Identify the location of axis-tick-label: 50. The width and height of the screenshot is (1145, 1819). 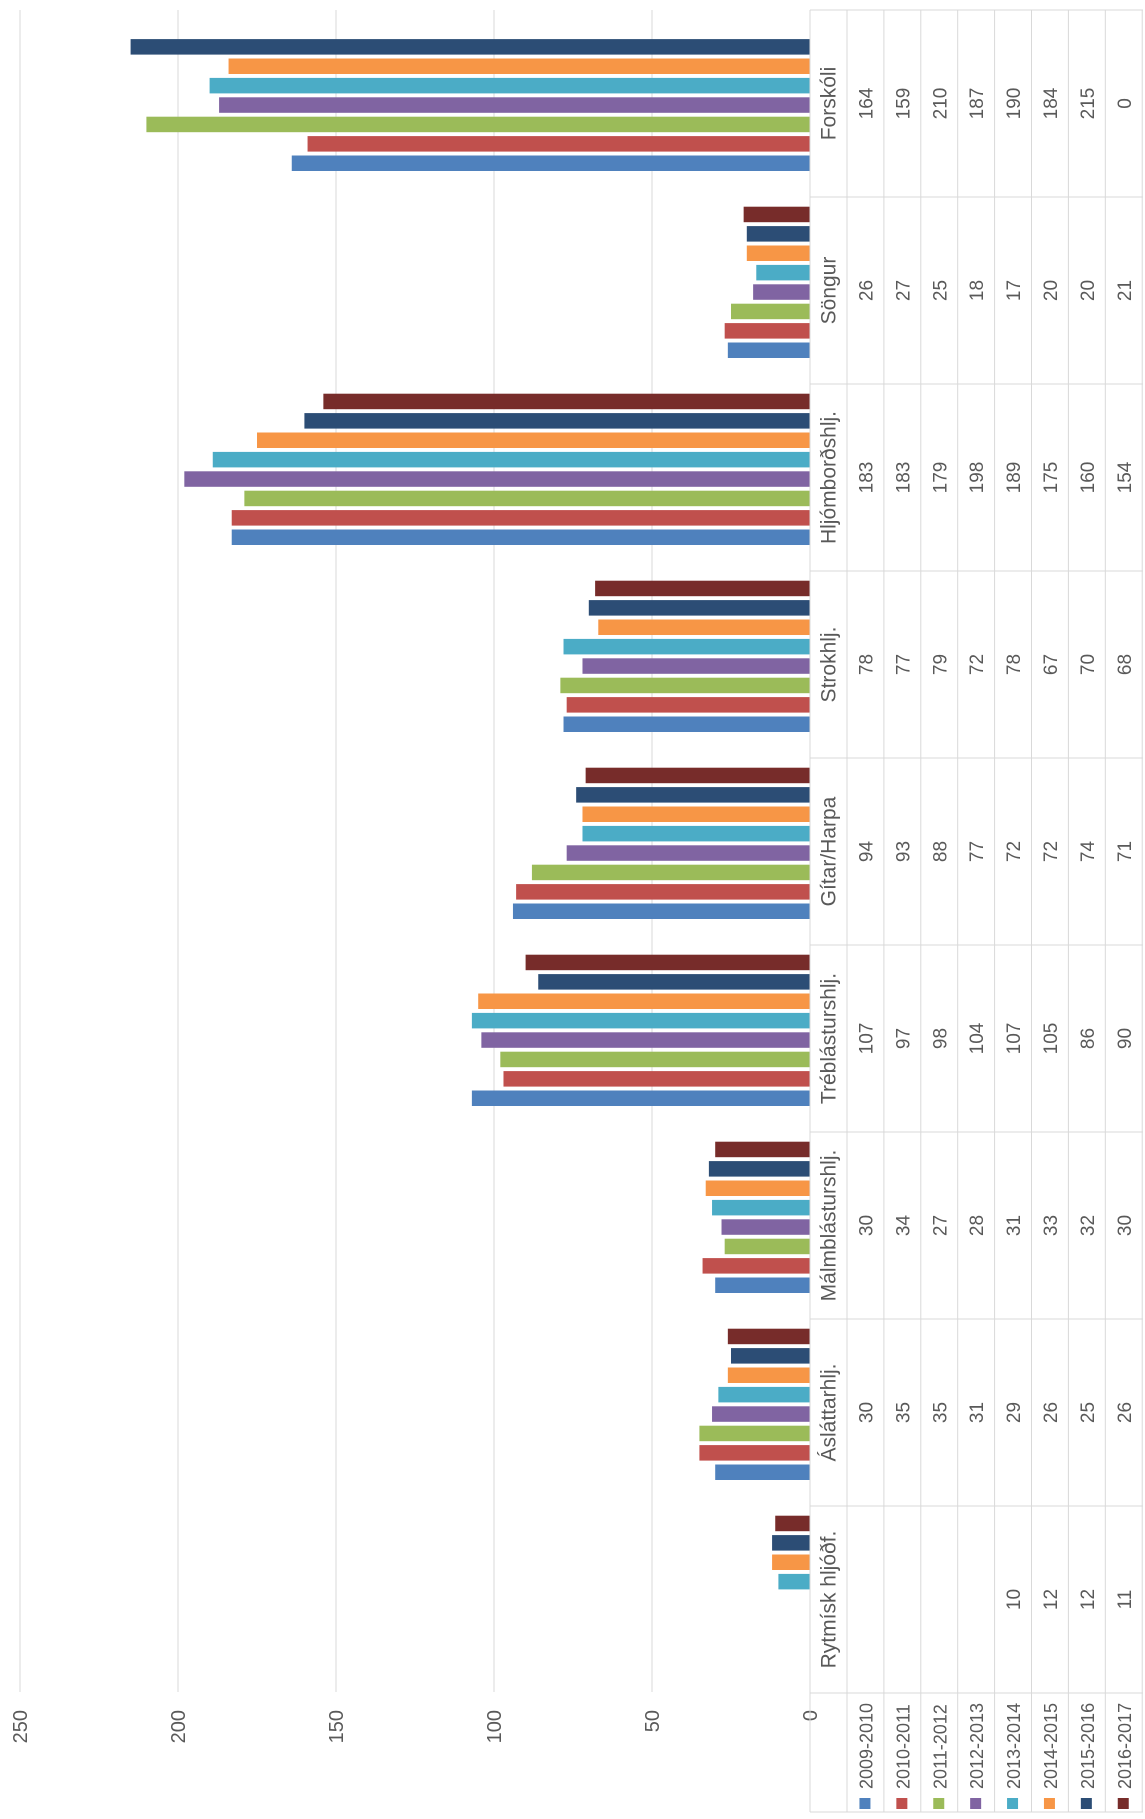
(653, 1721).